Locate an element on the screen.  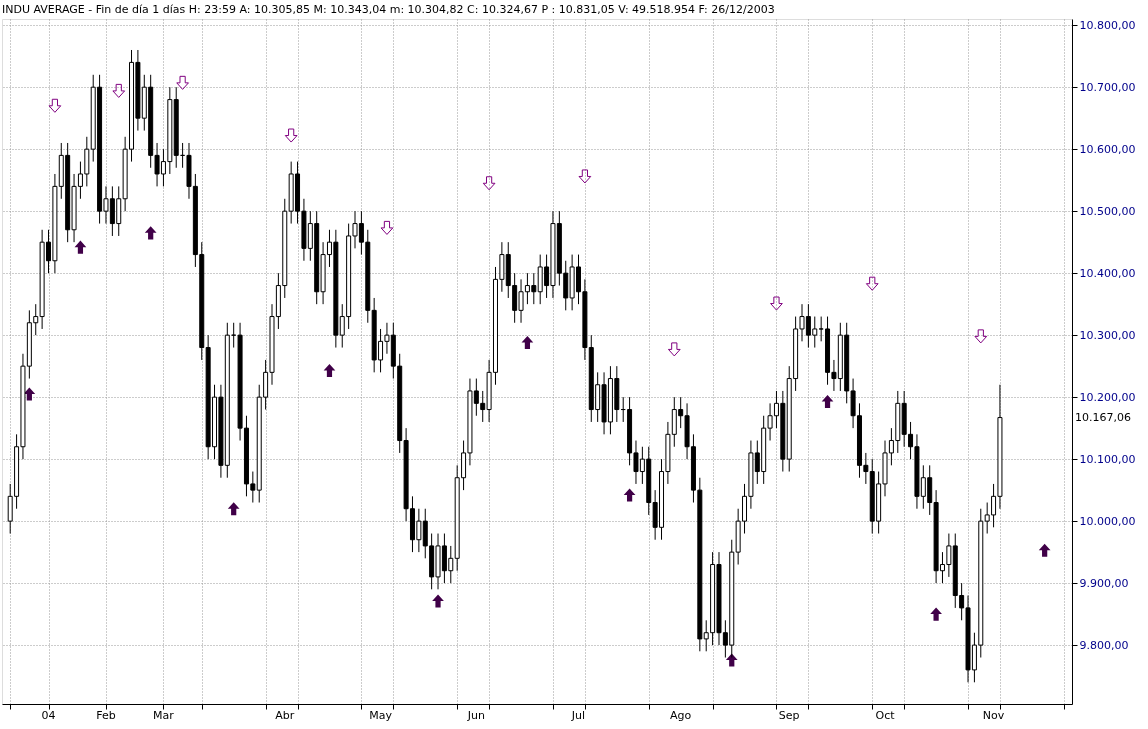
text: 10.167,06 is located at coordinates (1103, 417).